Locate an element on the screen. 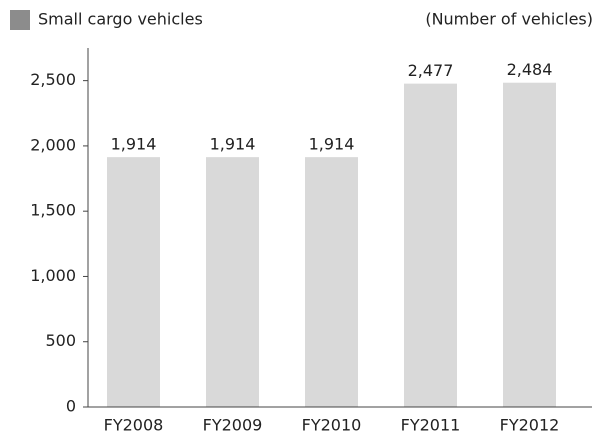  x-tick-label: FY2012 is located at coordinates (530, 425).